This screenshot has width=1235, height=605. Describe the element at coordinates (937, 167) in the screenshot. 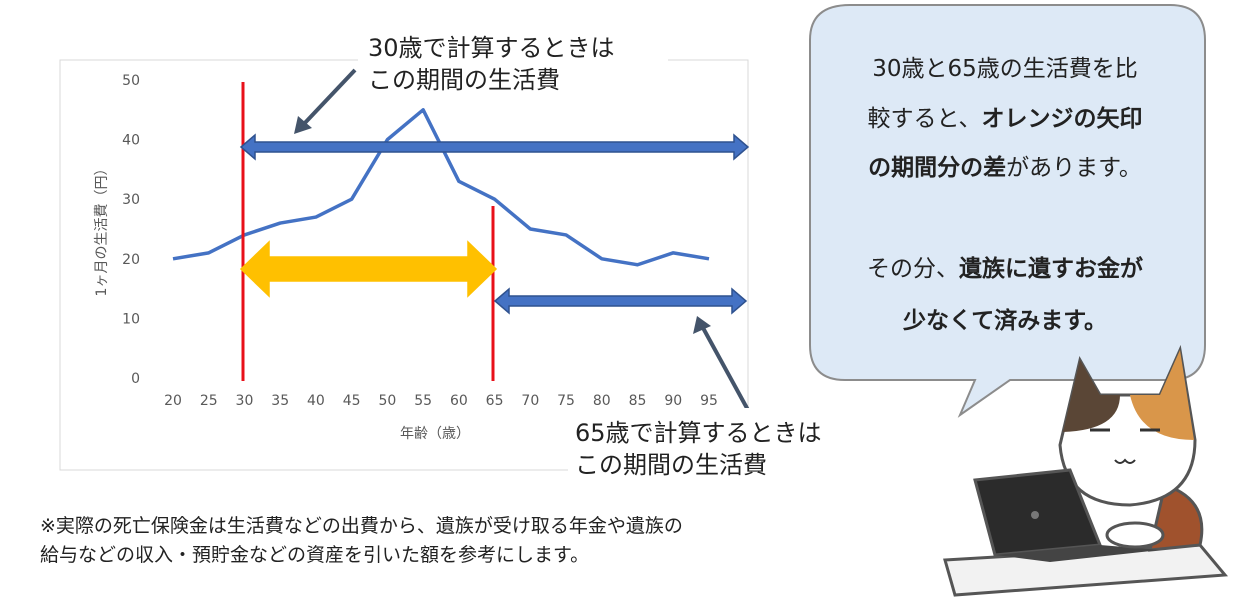

I see `bubble-segment: の期間分の差` at that location.